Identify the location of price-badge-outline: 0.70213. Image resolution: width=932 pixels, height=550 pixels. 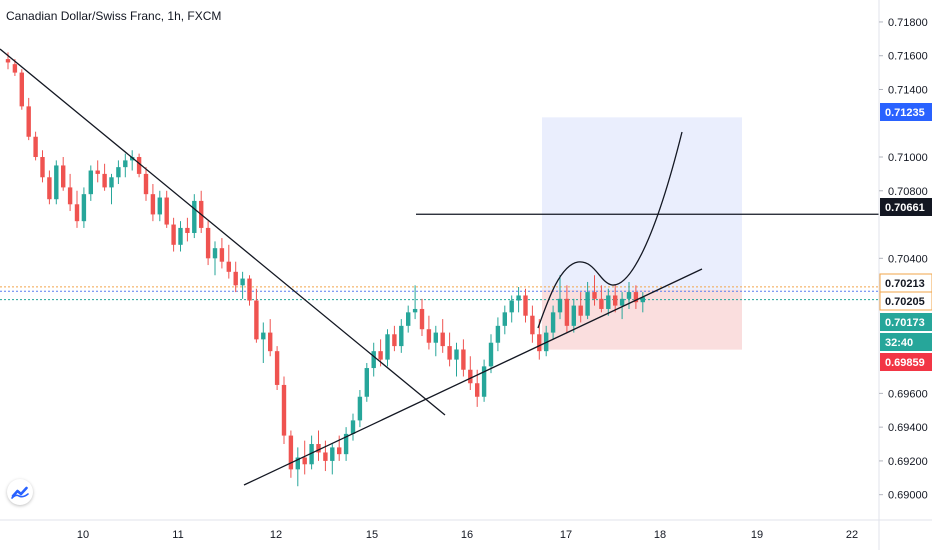
(905, 283).